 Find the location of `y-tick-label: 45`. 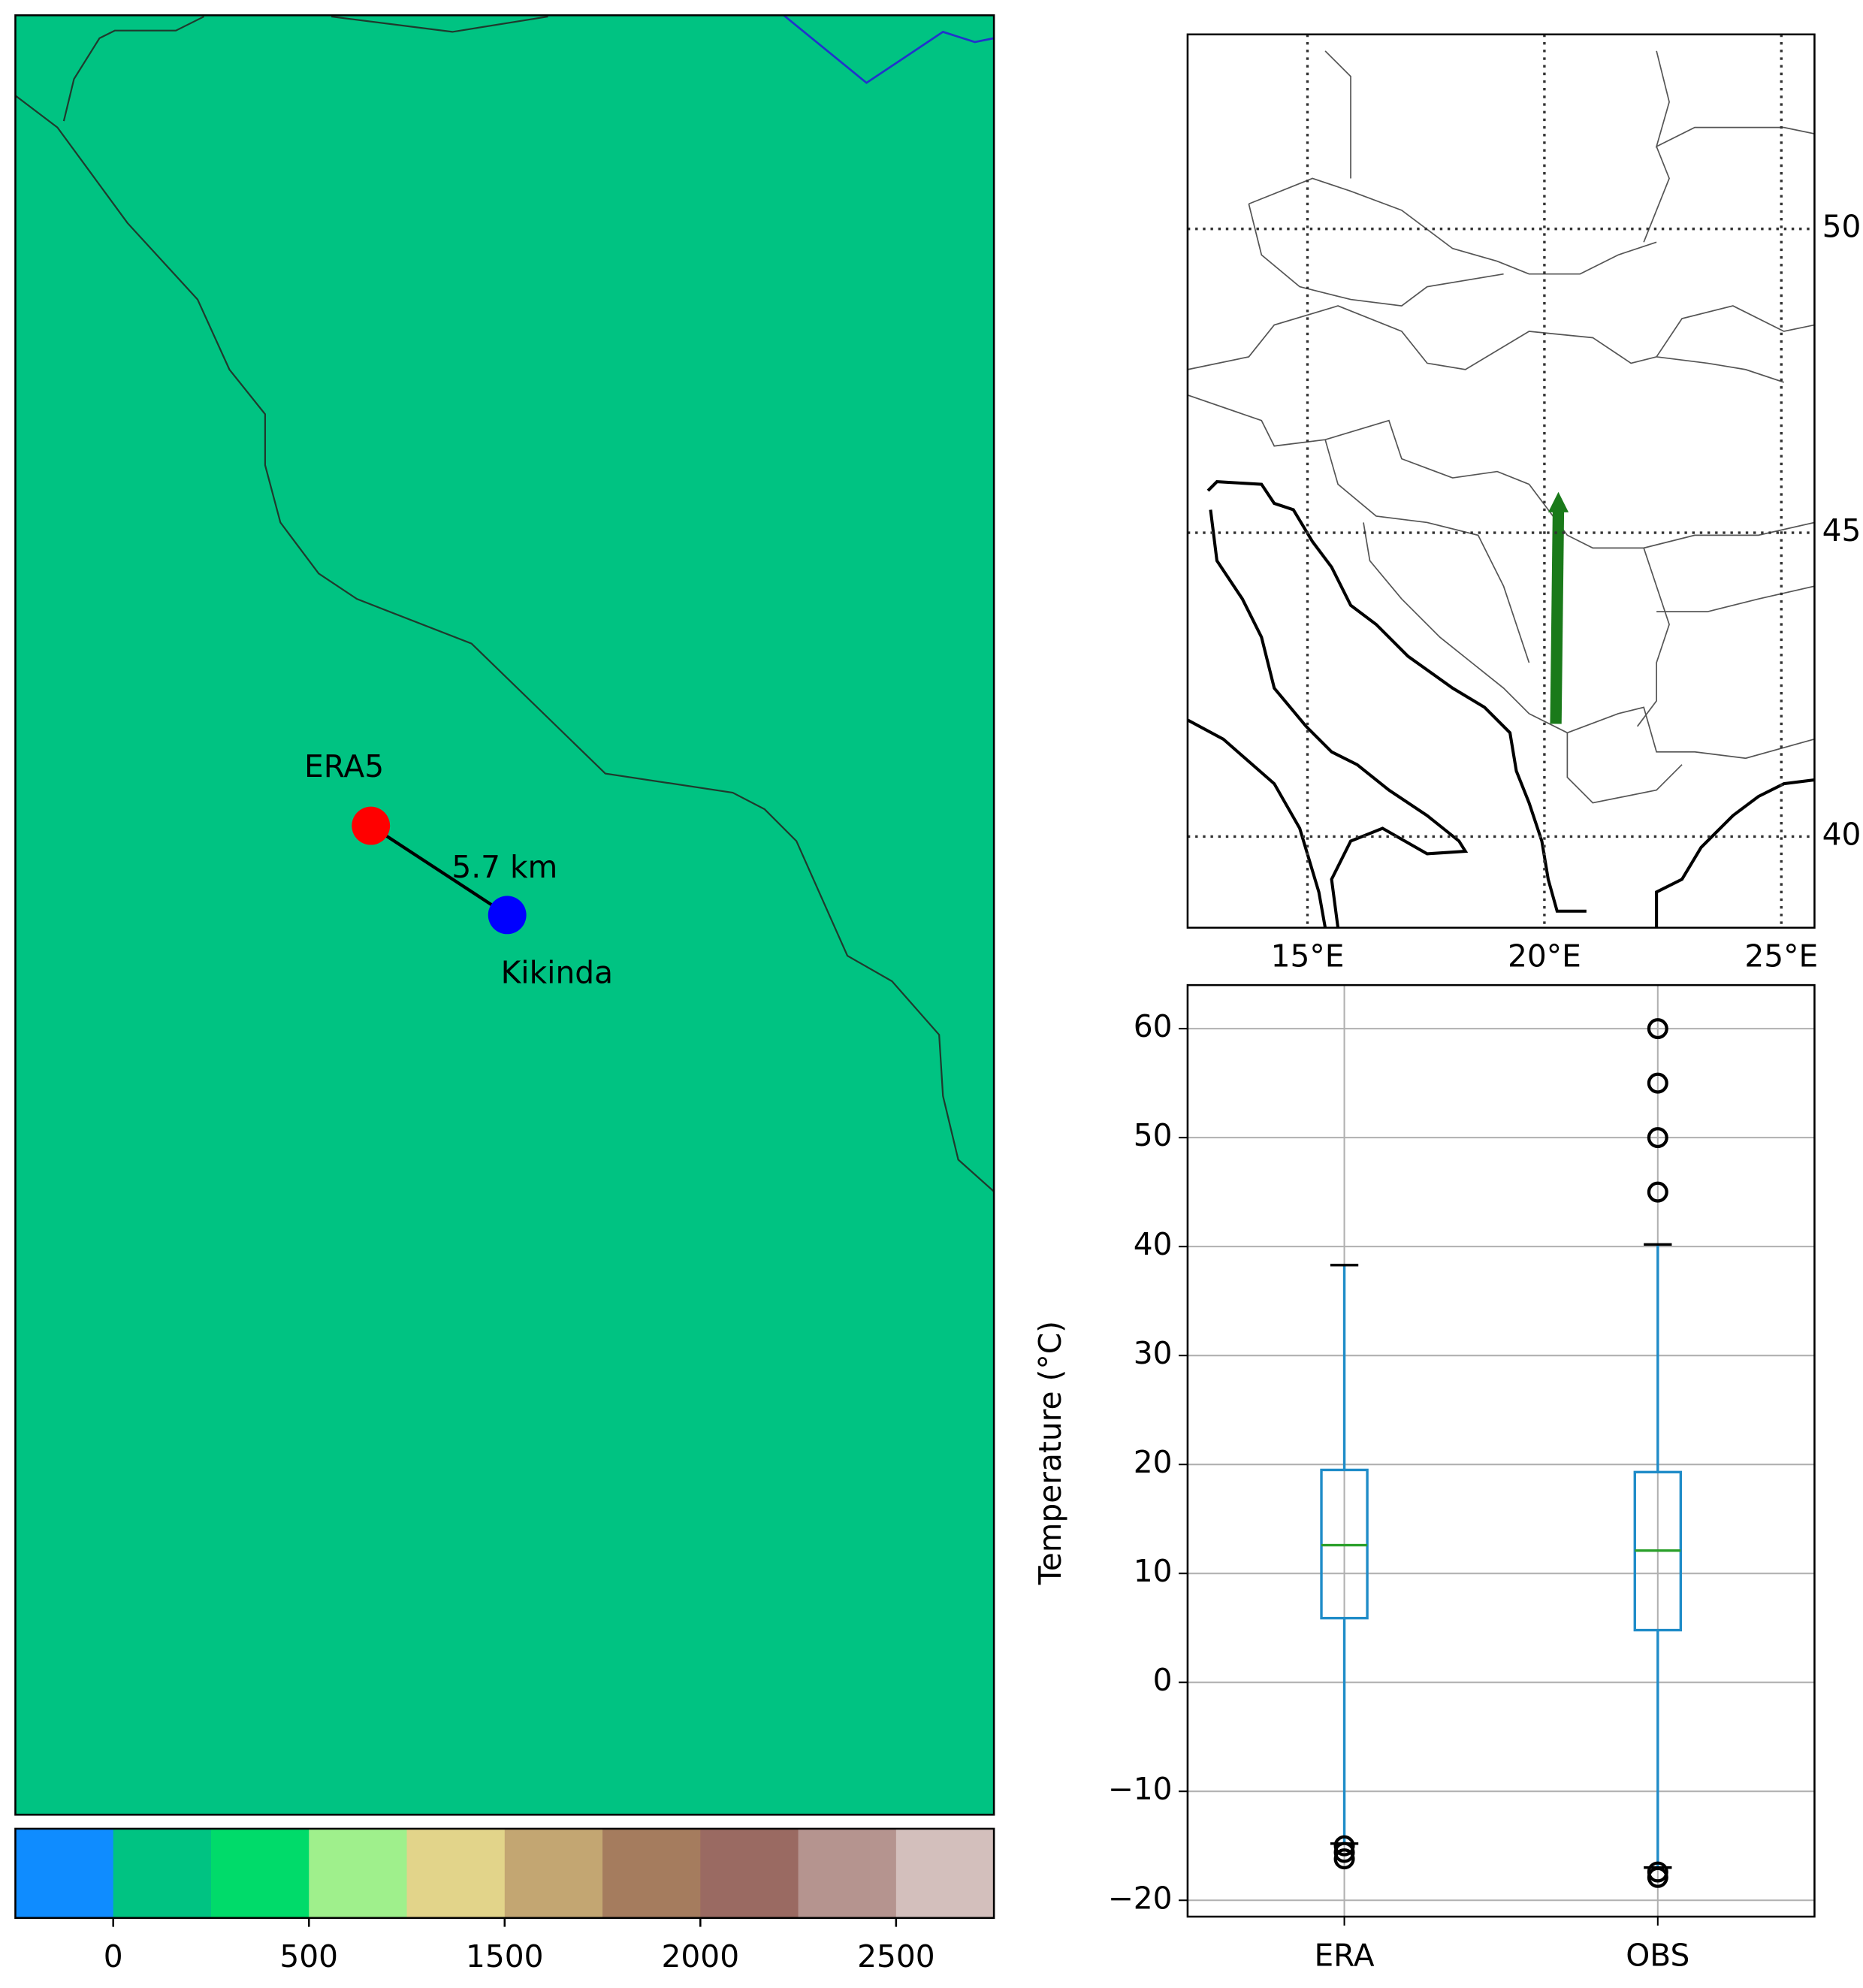

y-tick-label: 45 is located at coordinates (1841, 530).